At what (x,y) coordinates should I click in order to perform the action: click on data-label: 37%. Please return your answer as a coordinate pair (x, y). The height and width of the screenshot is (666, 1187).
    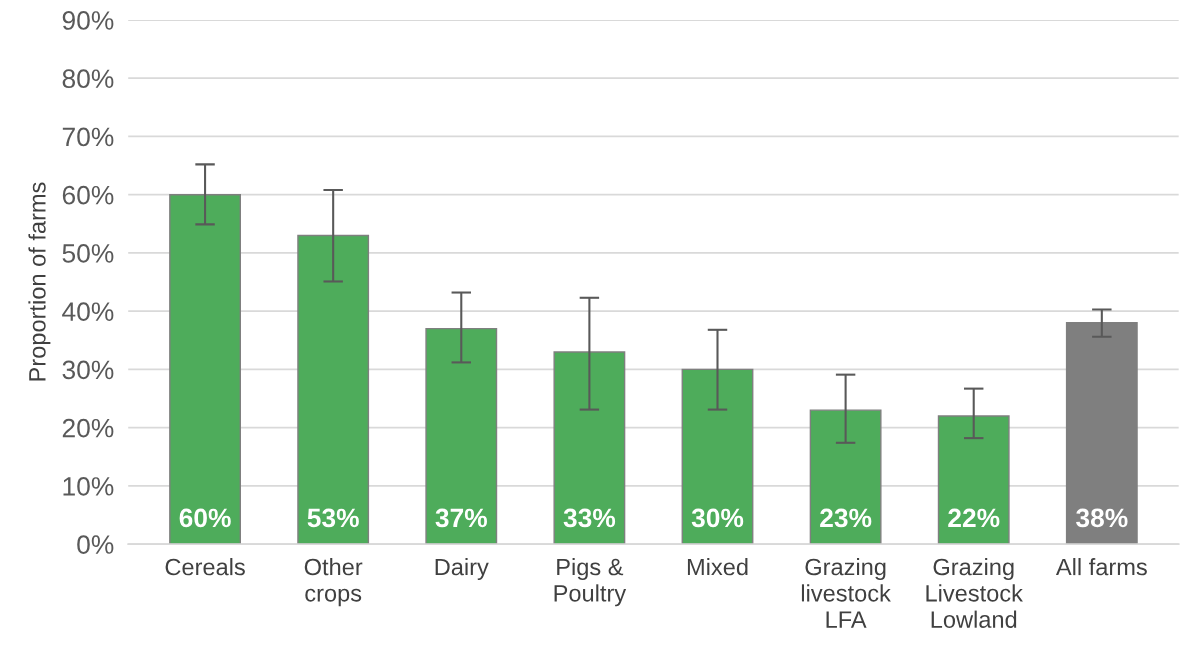
    Looking at the image, I should click on (461, 518).